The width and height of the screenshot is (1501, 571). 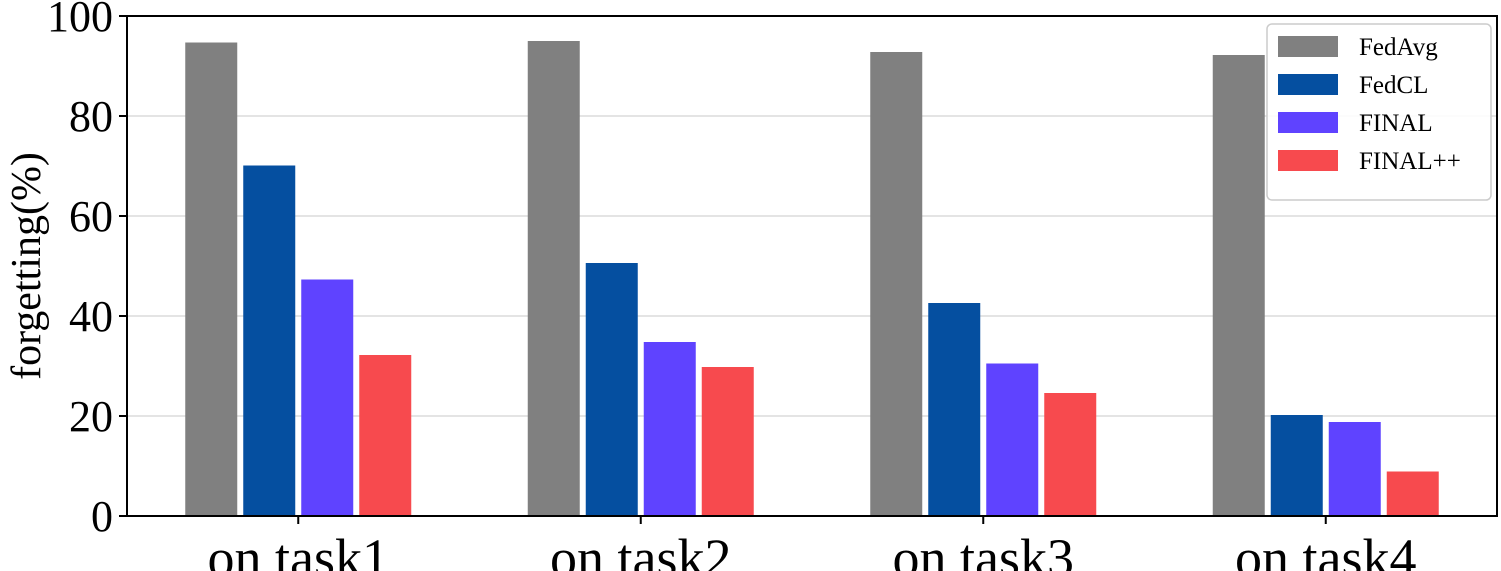 I want to click on legend-label: FINAL, so click(x=1396, y=123).